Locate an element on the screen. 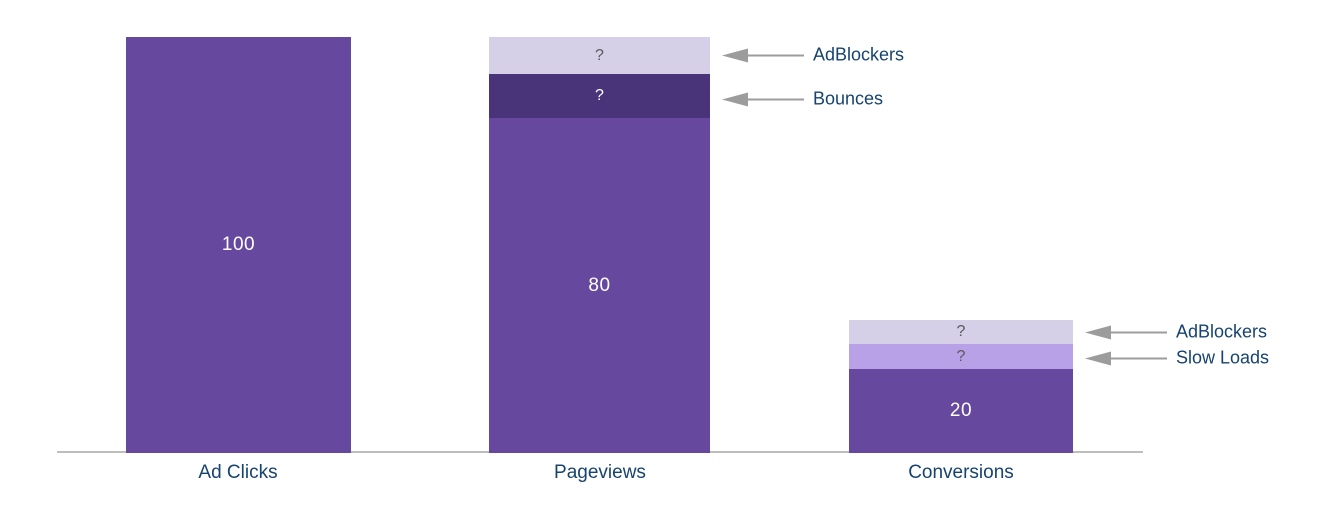 This screenshot has width=1326, height=526. segment-pageviews-adblockers: ? is located at coordinates (599, 55).